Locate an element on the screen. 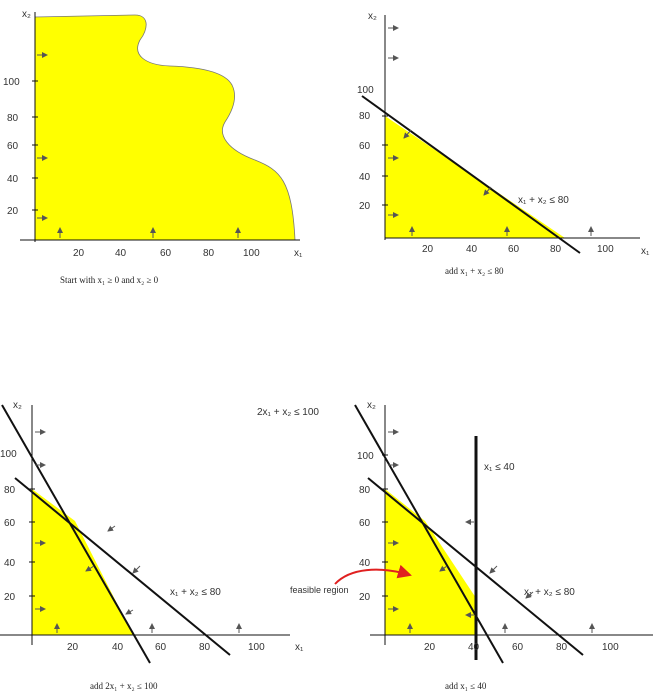 The height and width of the screenshot is (698, 653). constraint-label: 2x₁ + x₂ ≤ 100 is located at coordinates (288, 412).